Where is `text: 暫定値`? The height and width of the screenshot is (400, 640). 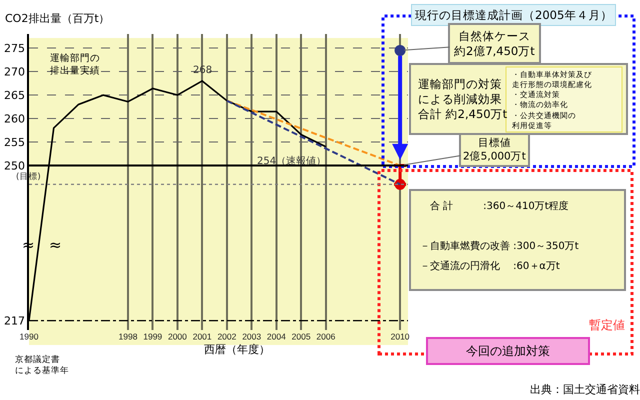
text: 暫定値 is located at coordinates (607, 325).